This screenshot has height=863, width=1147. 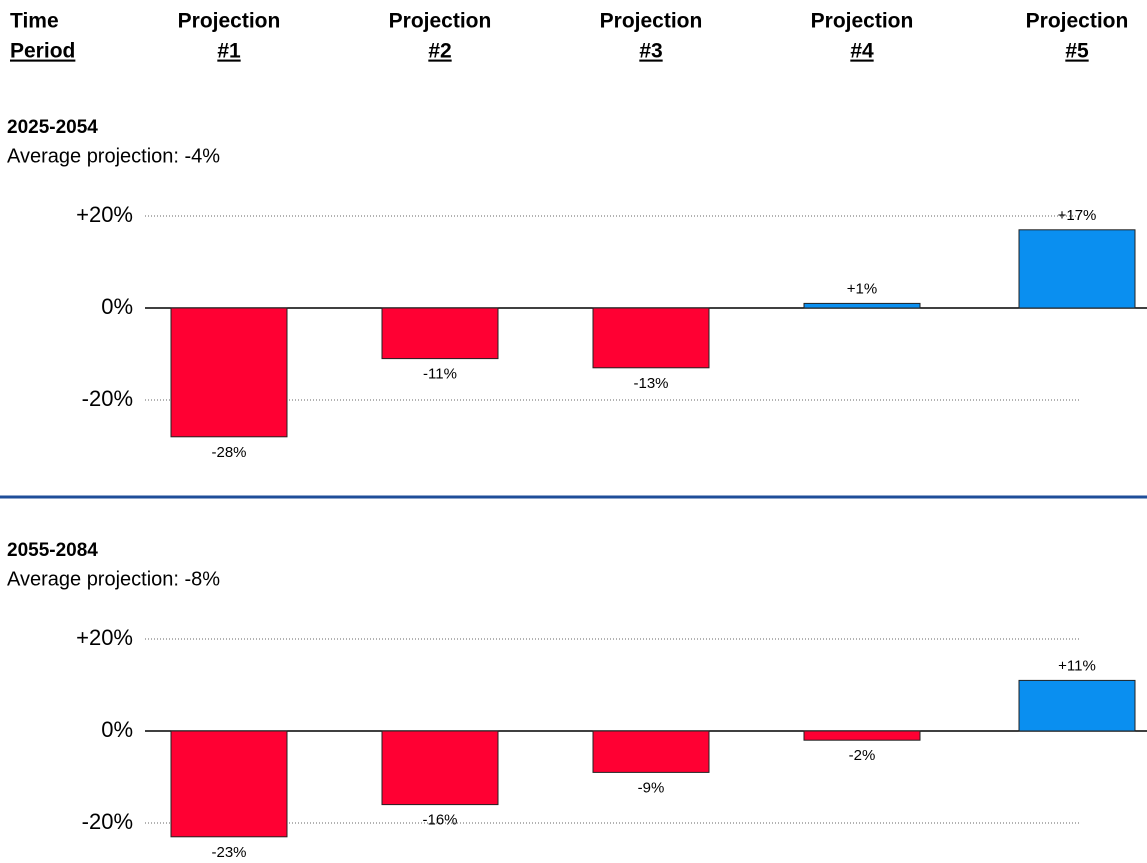 What do you see at coordinates (650, 383) in the screenshot?
I see `value-label: -13%` at bounding box center [650, 383].